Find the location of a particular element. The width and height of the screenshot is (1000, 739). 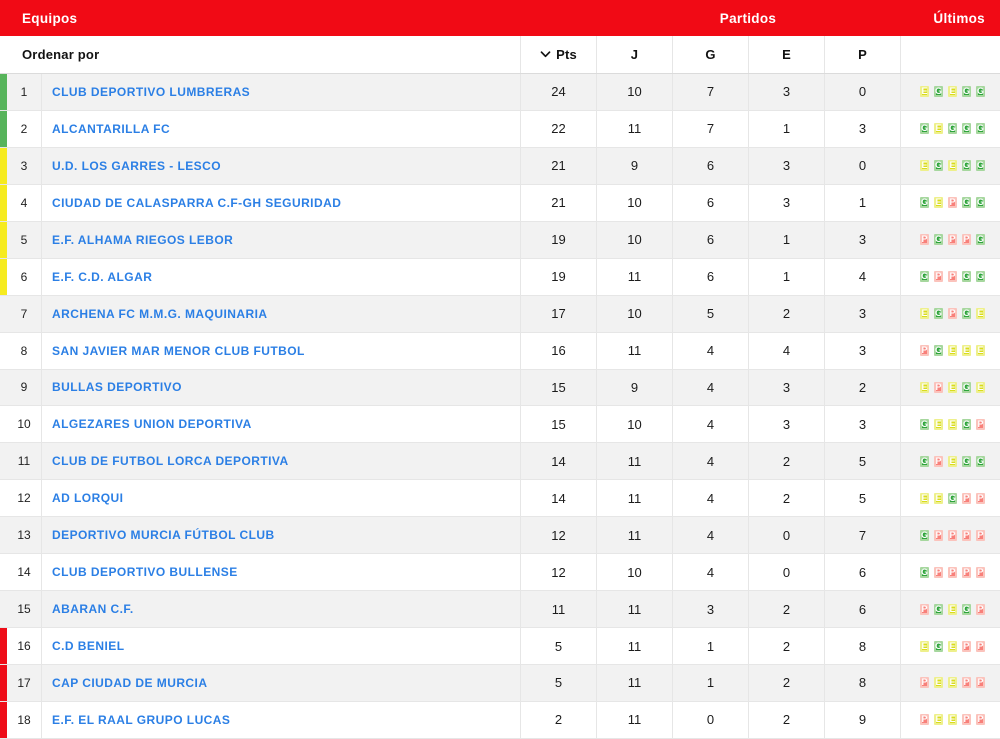

position-number: 15 is located at coordinates (24, 609).